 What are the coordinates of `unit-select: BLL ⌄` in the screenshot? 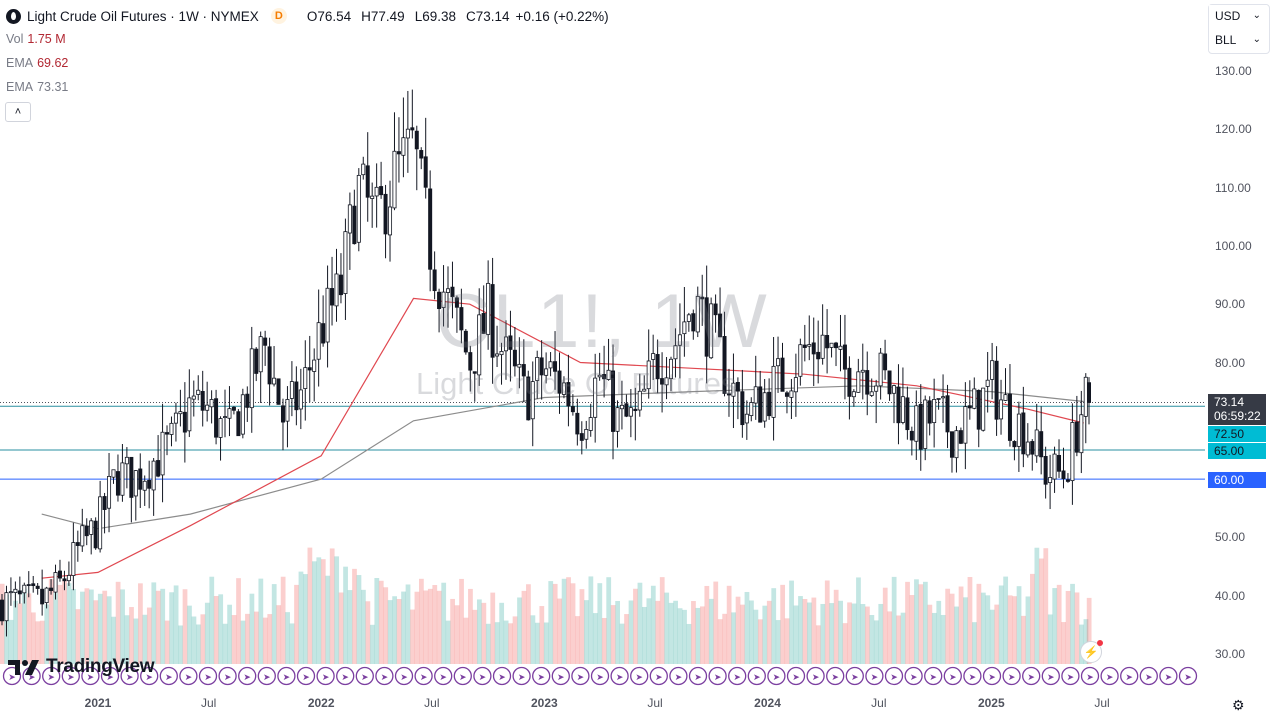 It's located at (1238, 40).